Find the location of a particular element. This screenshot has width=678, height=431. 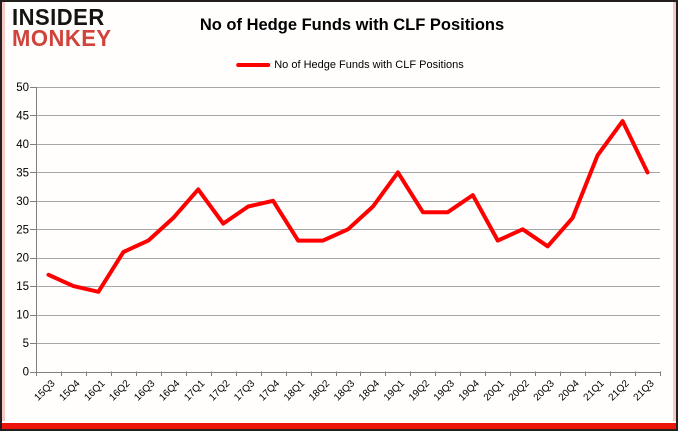

y-tick-label: 5 is located at coordinates (26, 344).